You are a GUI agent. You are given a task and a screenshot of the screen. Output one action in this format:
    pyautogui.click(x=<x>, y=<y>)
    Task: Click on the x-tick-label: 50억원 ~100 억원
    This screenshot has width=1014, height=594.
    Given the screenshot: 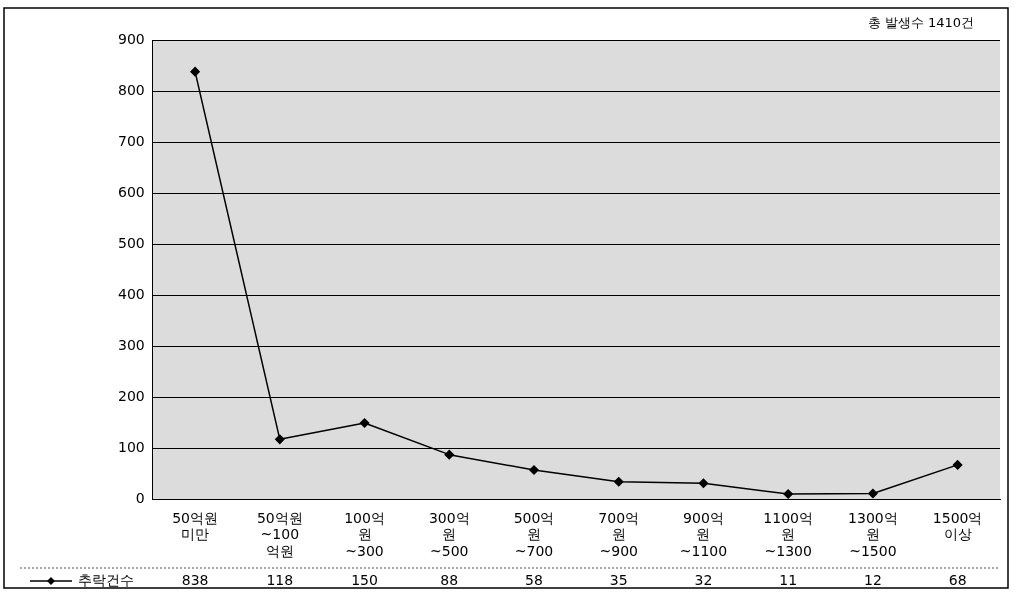 What is the action you would take?
    pyautogui.click(x=279, y=534)
    